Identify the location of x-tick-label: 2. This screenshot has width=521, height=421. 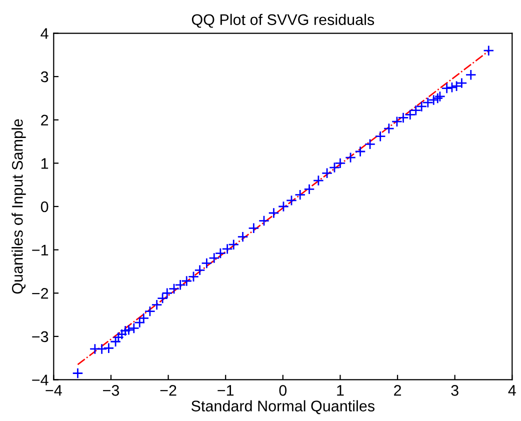
(398, 390).